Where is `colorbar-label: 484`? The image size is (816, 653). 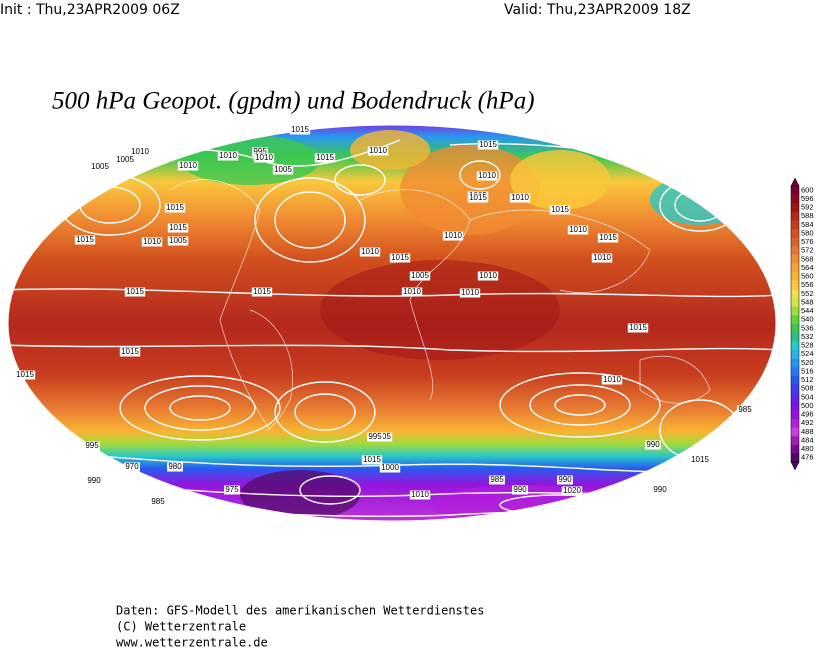
colorbar-label: 484 is located at coordinates (807, 439).